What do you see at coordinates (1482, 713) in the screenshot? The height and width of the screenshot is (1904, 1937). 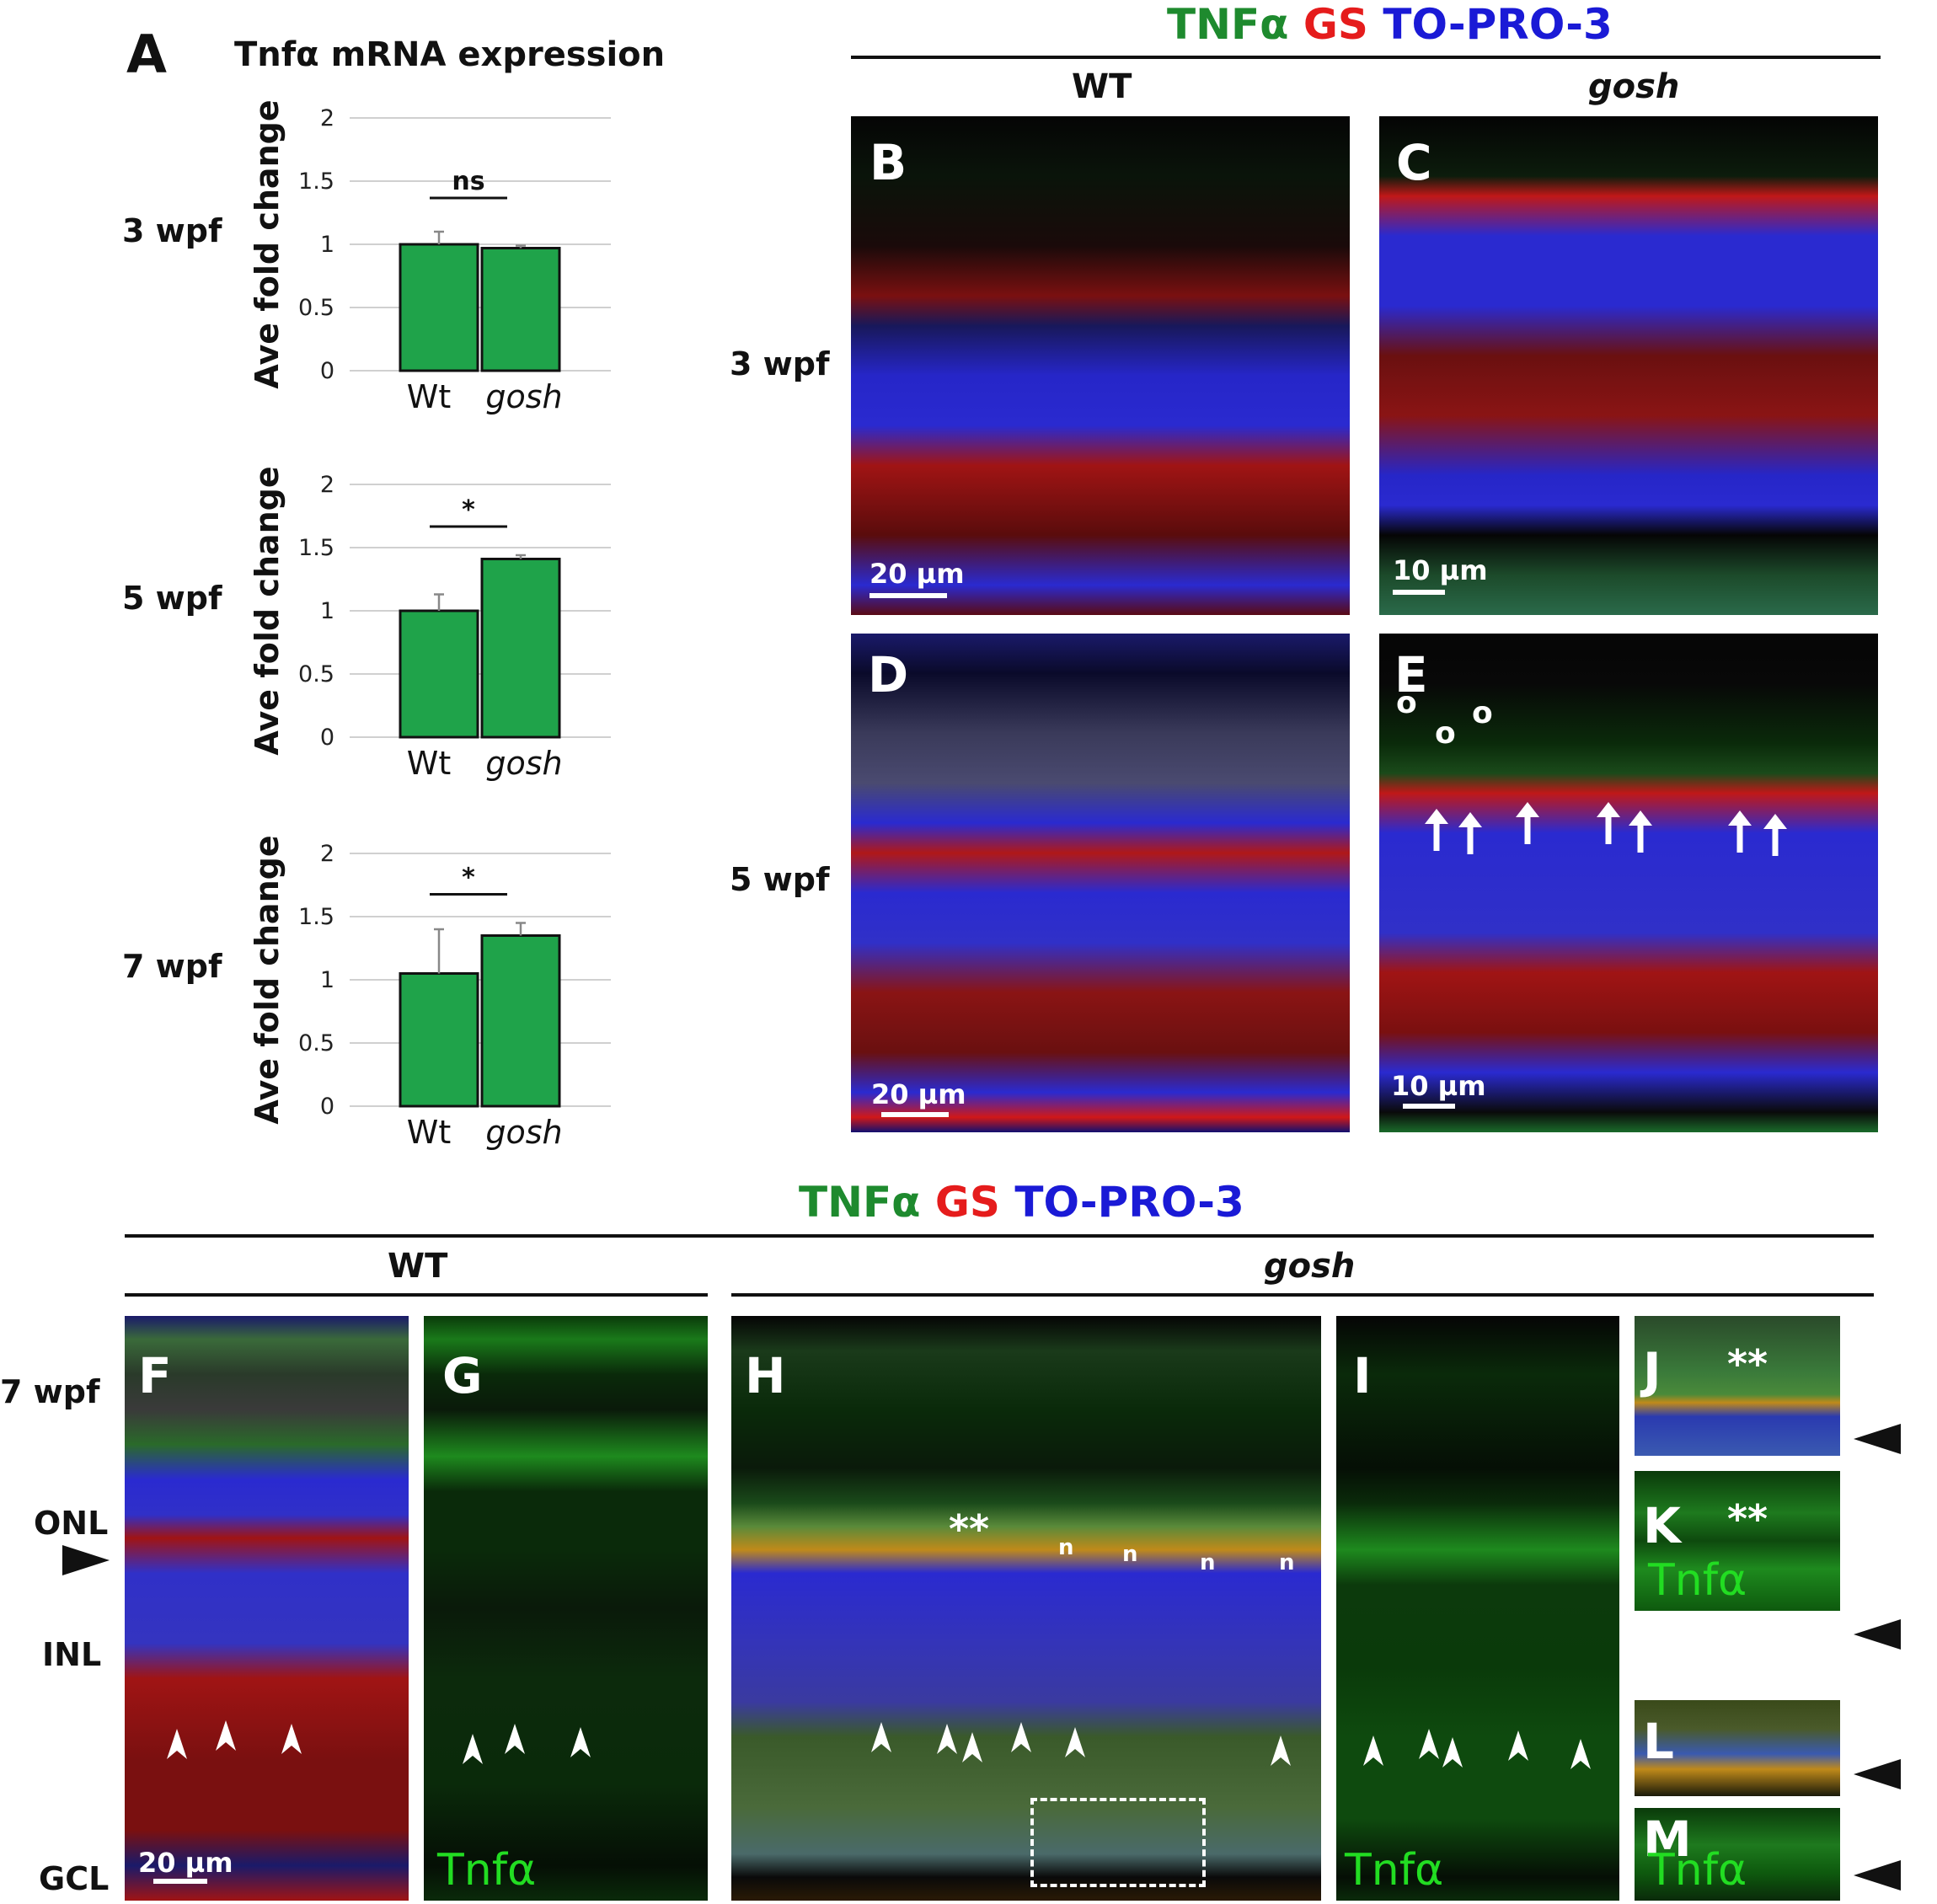 I see `marker-o-3: o` at bounding box center [1482, 713].